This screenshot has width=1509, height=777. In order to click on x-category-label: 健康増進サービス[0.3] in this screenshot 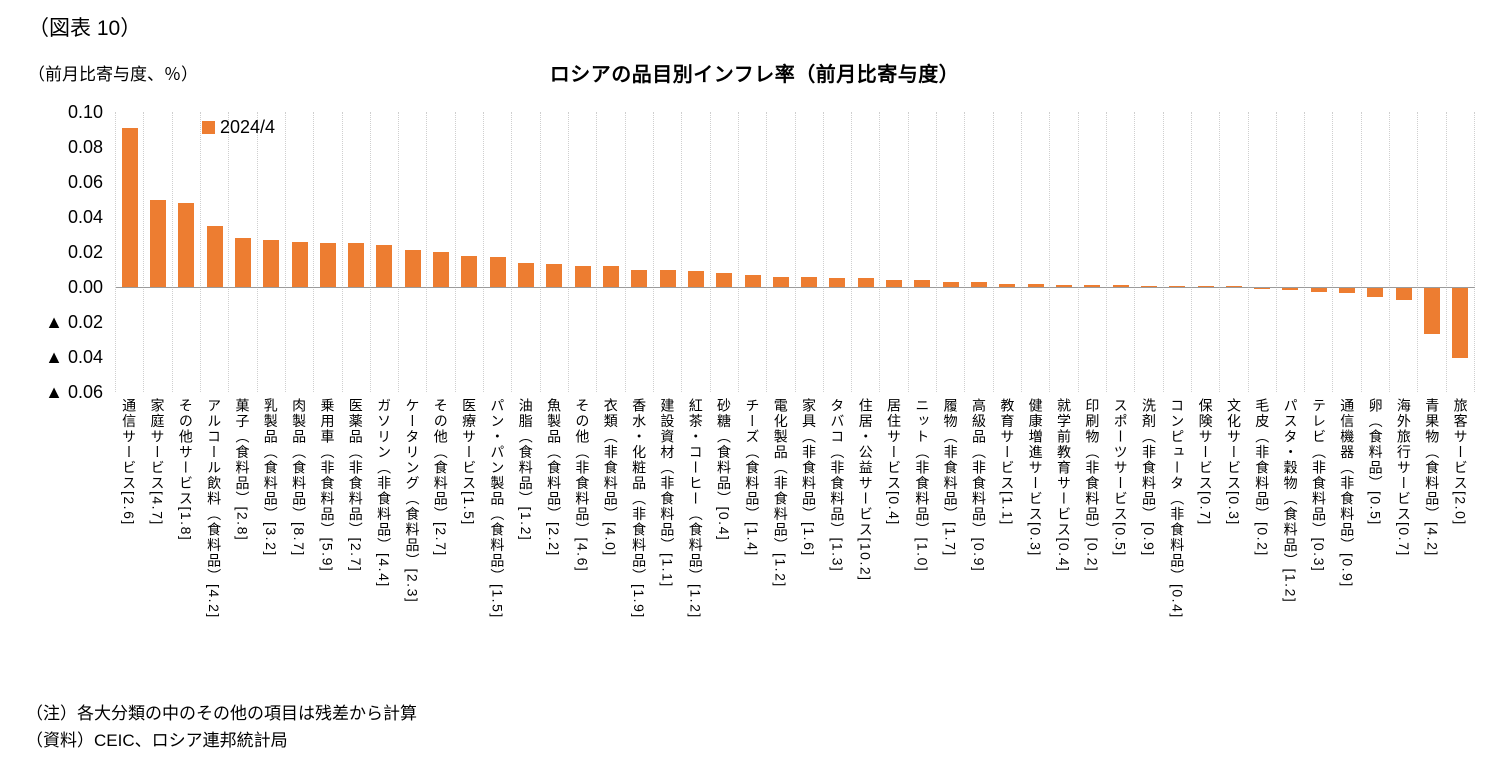, I will do `click(1035, 477)`.